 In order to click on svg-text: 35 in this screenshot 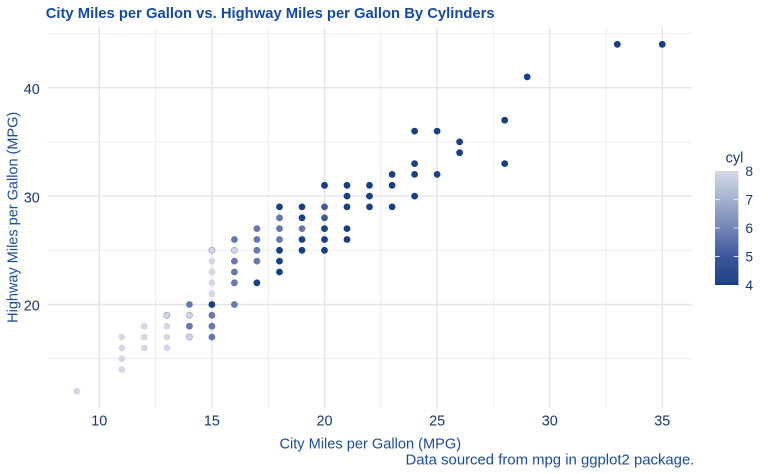, I will do `click(662, 422)`.